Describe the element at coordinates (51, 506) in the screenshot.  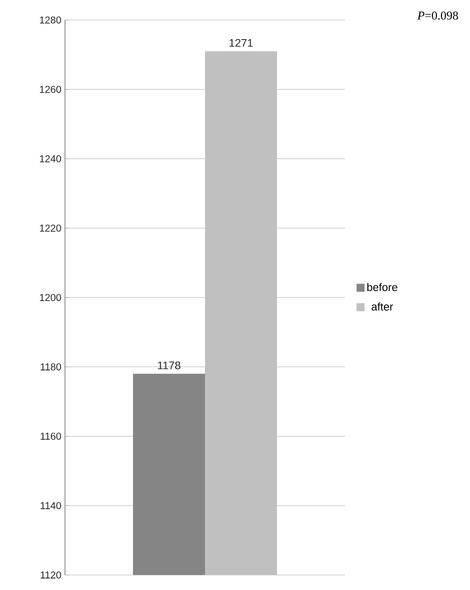
I see `y-tick-label: 1140` at that location.